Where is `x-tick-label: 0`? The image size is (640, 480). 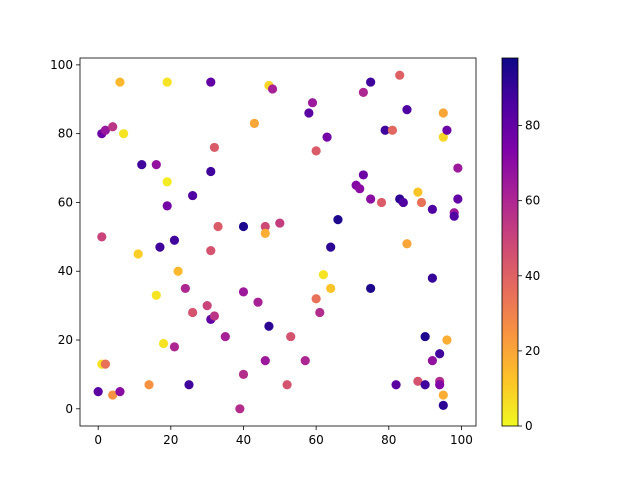 x-tick-label: 0 is located at coordinates (98, 440).